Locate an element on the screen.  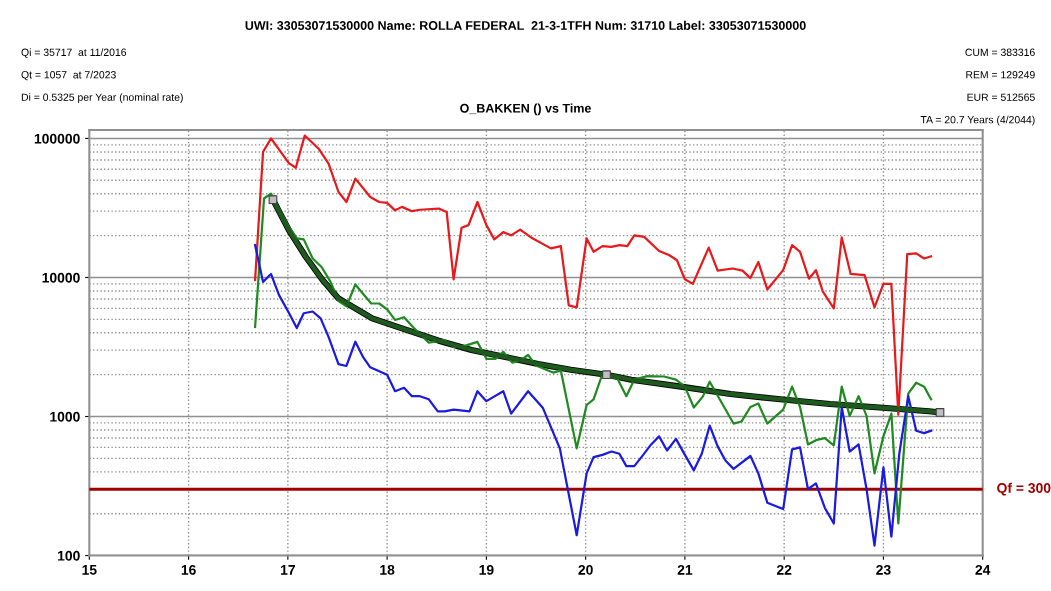
chart-title: UWI: 33053071530000 Name: ROLLA FEDERAL 21-3-1TFH Num: 31710 Label: 33053071530000 is located at coordinates (525, 25).